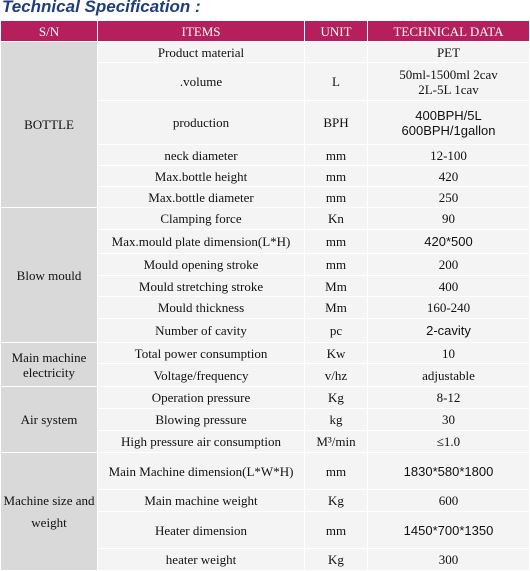  I want to click on table-row: Mould thickness Mm 160-240, so click(265, 307).